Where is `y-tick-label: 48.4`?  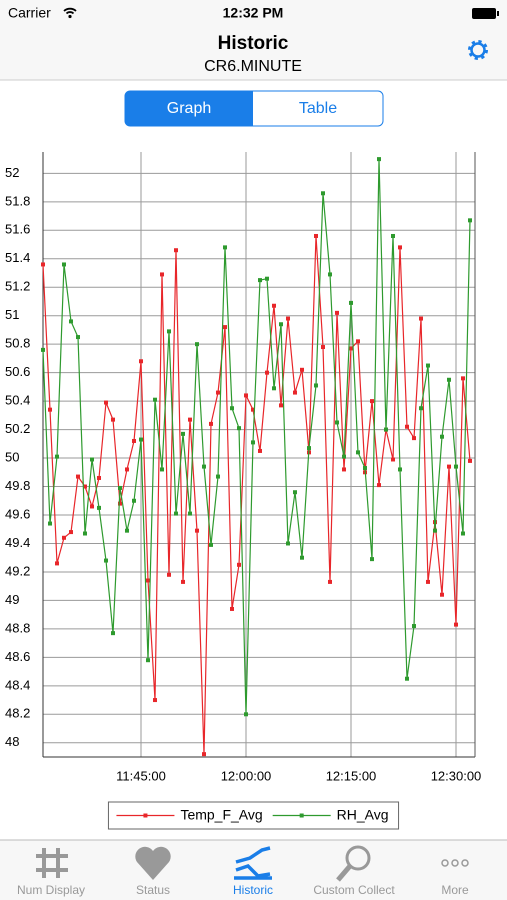
y-tick-label: 48.4 is located at coordinates (17, 684).